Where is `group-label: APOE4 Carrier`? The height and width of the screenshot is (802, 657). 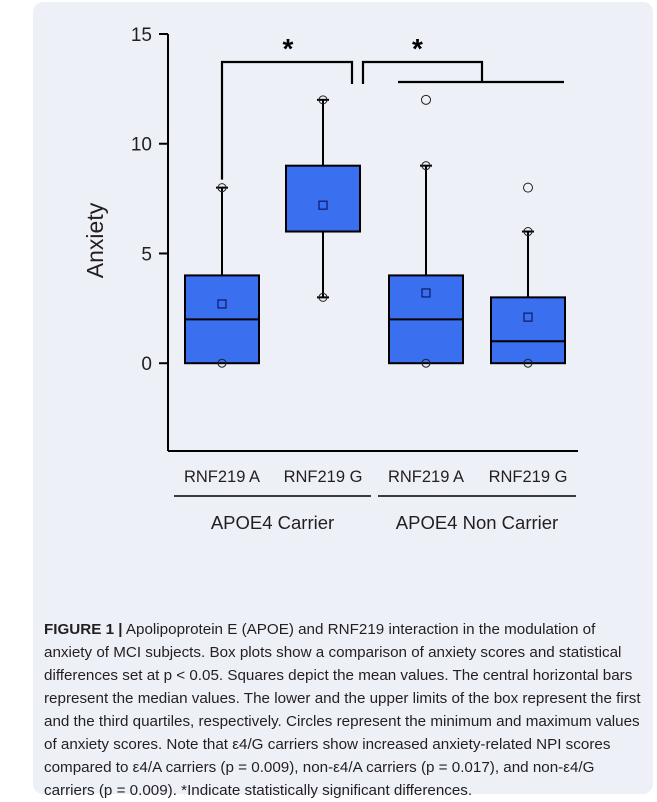
group-label: APOE4 Carrier is located at coordinates (272, 522).